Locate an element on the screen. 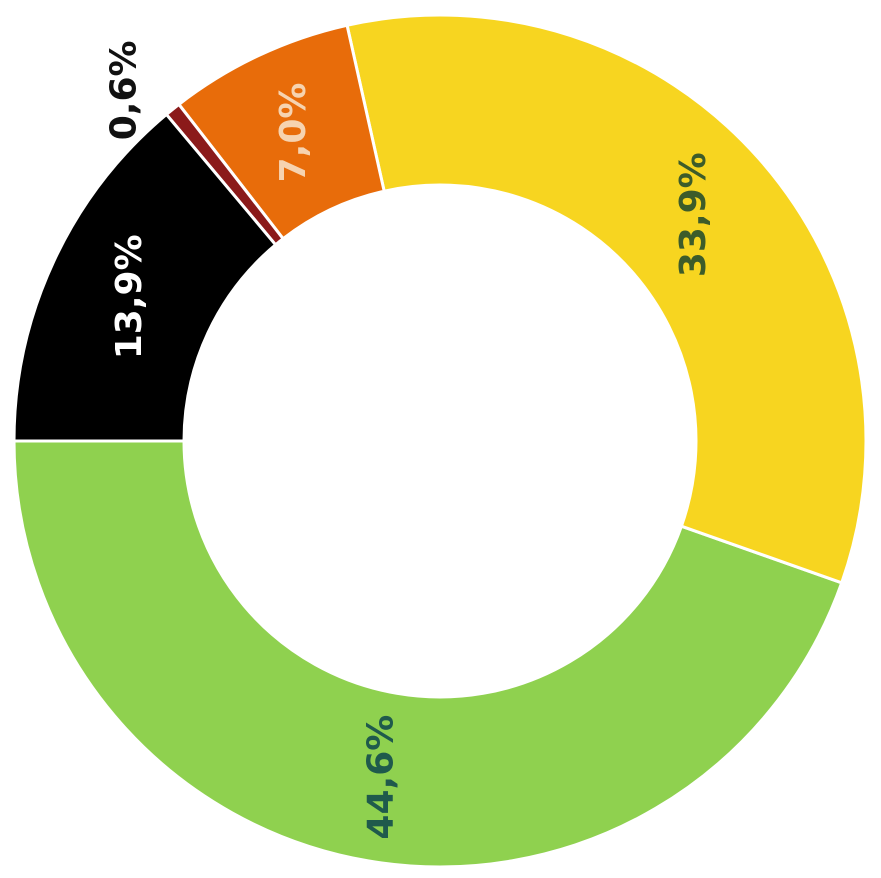 This screenshot has height=878, width=881. slice-label: 13,9% is located at coordinates (129, 296).